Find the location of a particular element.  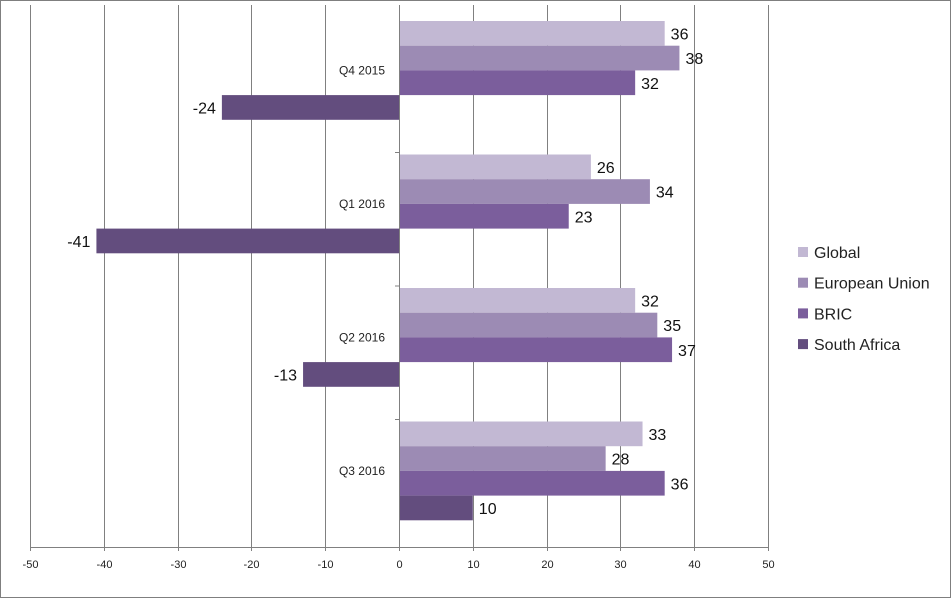

bar-south-africa-q4-2015 is located at coordinates (310, 107).